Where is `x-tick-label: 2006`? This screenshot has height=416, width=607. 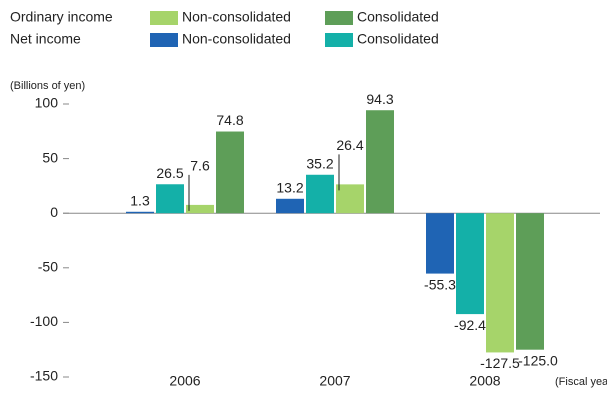 x-tick-label: 2006 is located at coordinates (184, 381).